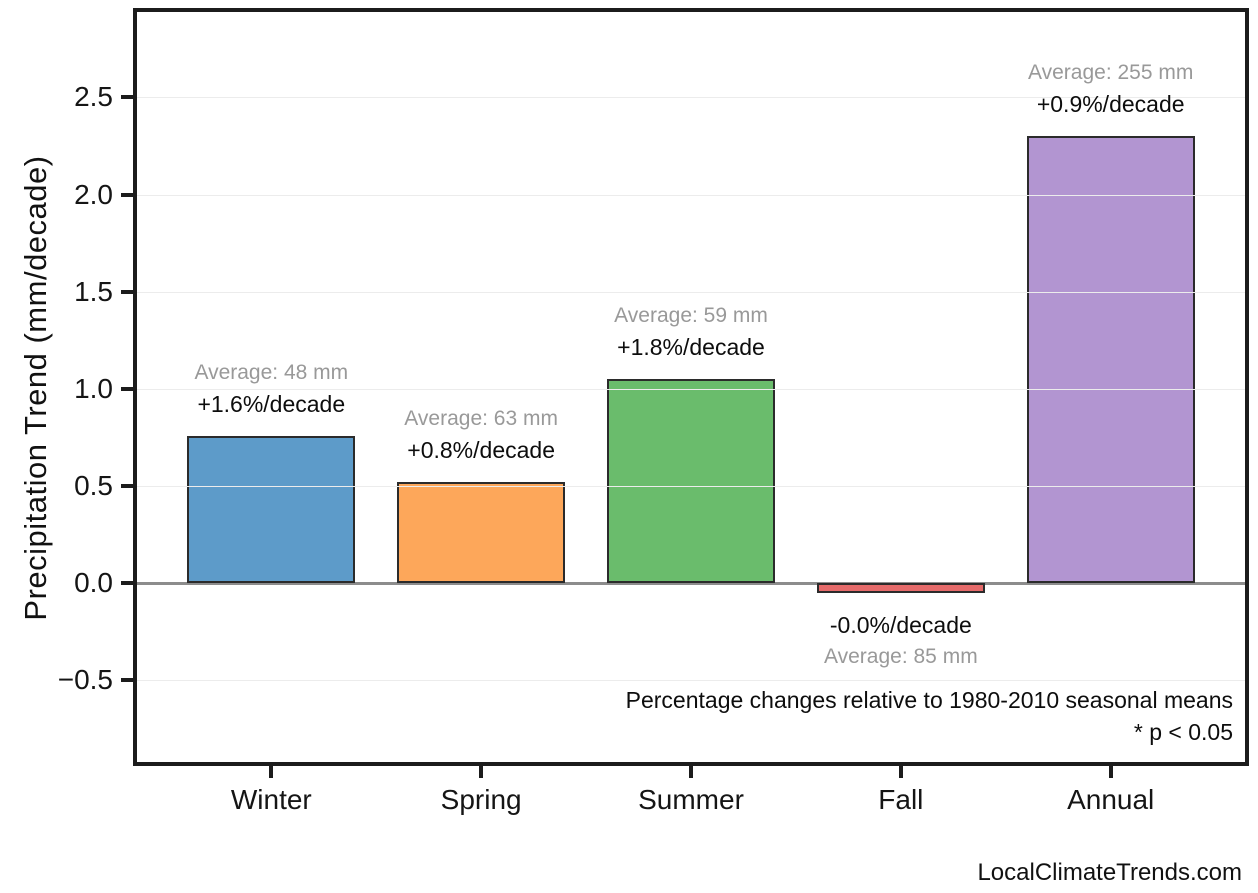  What do you see at coordinates (93, 486) in the screenshot?
I see `y-tick-label: 0.5` at bounding box center [93, 486].